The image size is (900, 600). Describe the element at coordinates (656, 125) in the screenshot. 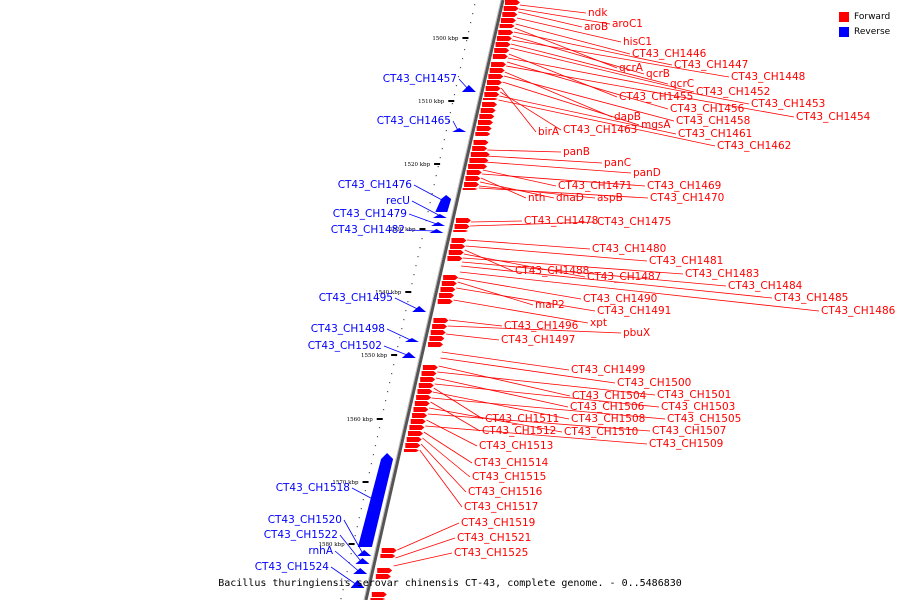

I see `forward-gene-label: mgsA` at that location.